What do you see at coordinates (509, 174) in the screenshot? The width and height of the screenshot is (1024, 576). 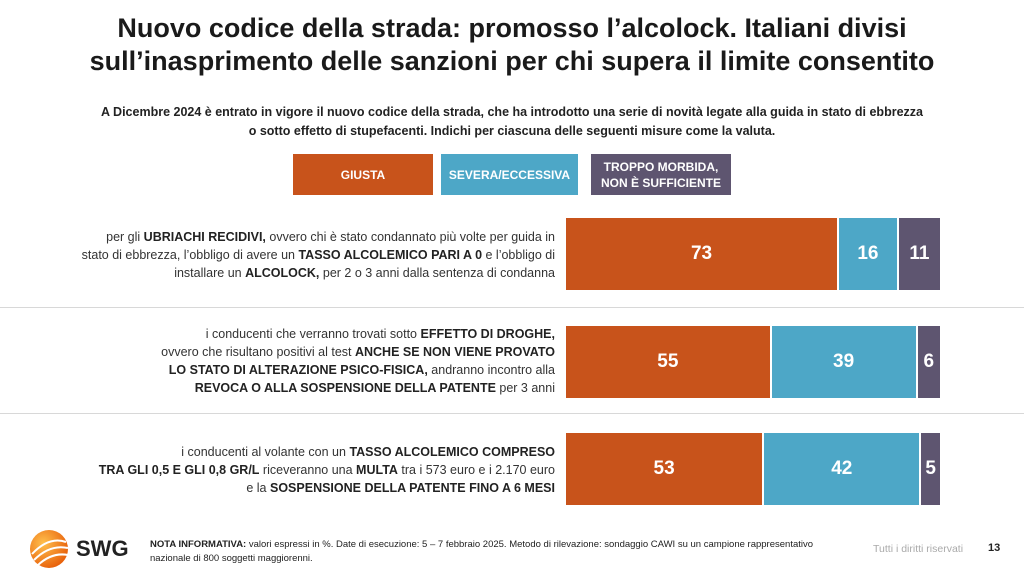 I see `legend-item: SEVERA/ECCESSIVA` at bounding box center [509, 174].